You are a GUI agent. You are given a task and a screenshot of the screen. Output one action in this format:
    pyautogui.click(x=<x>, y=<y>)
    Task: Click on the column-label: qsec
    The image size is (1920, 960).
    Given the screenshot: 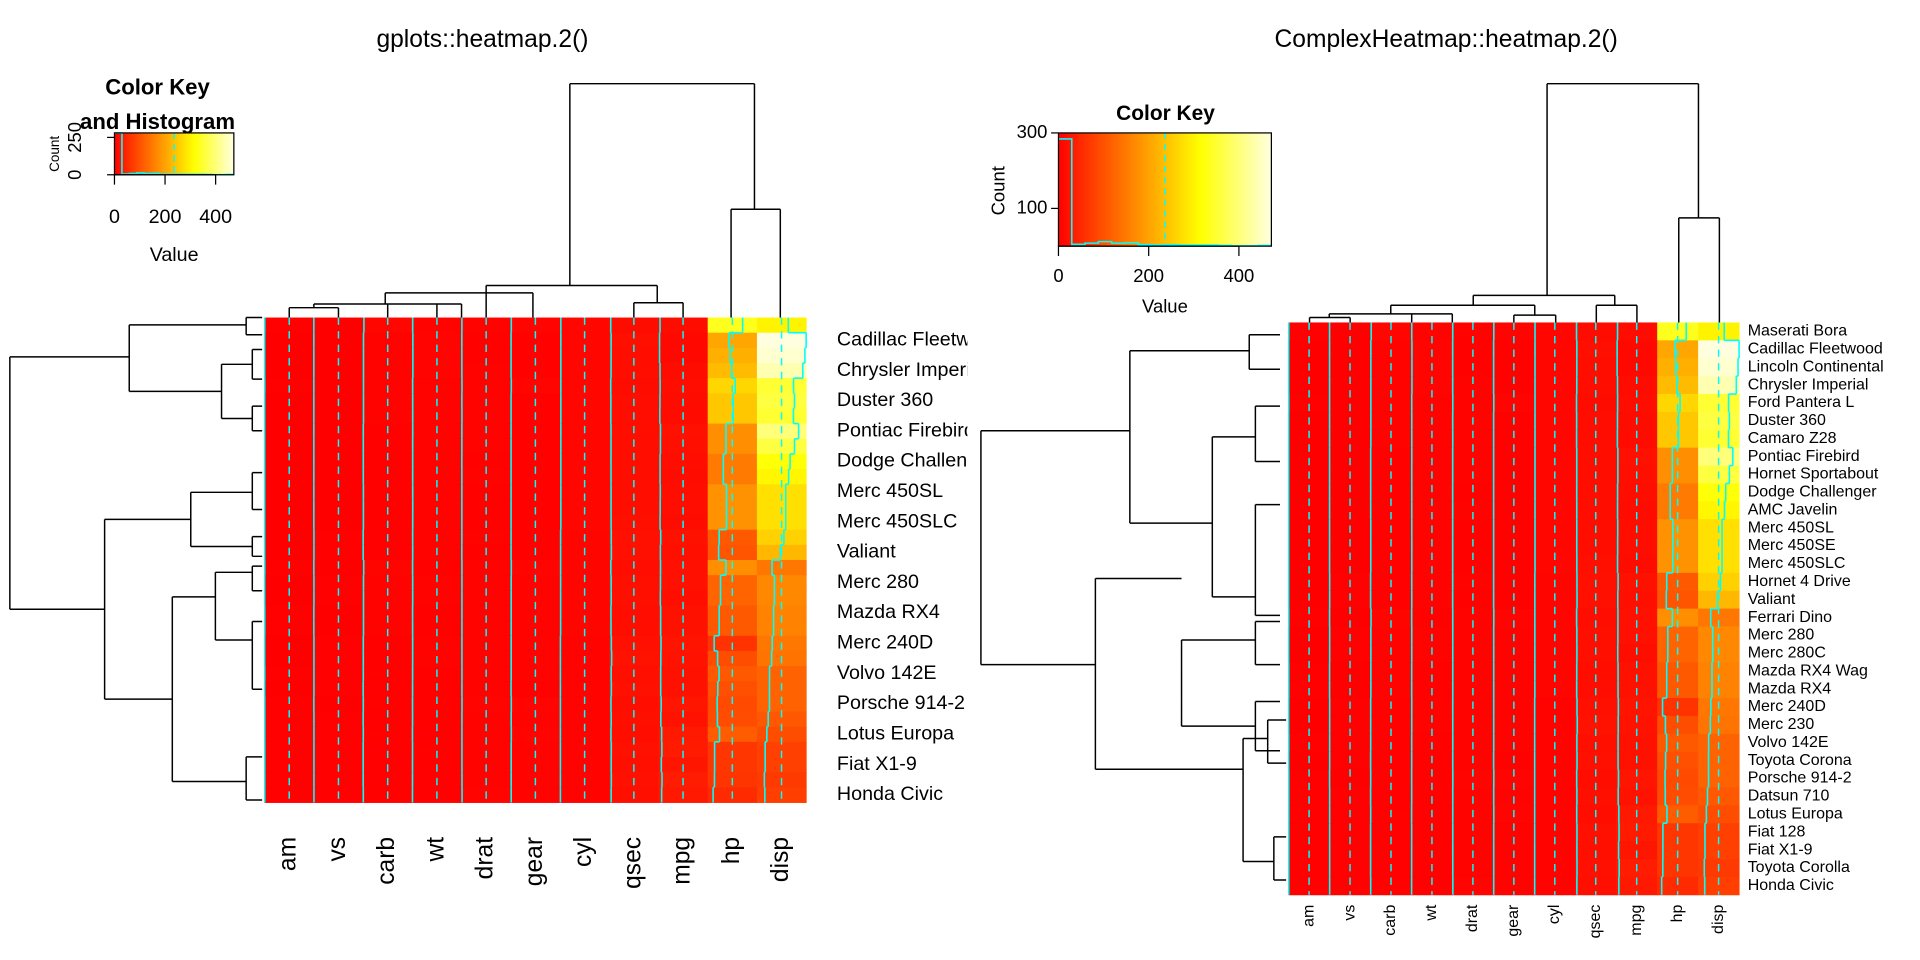 What is the action you would take?
    pyautogui.click(x=632, y=863)
    